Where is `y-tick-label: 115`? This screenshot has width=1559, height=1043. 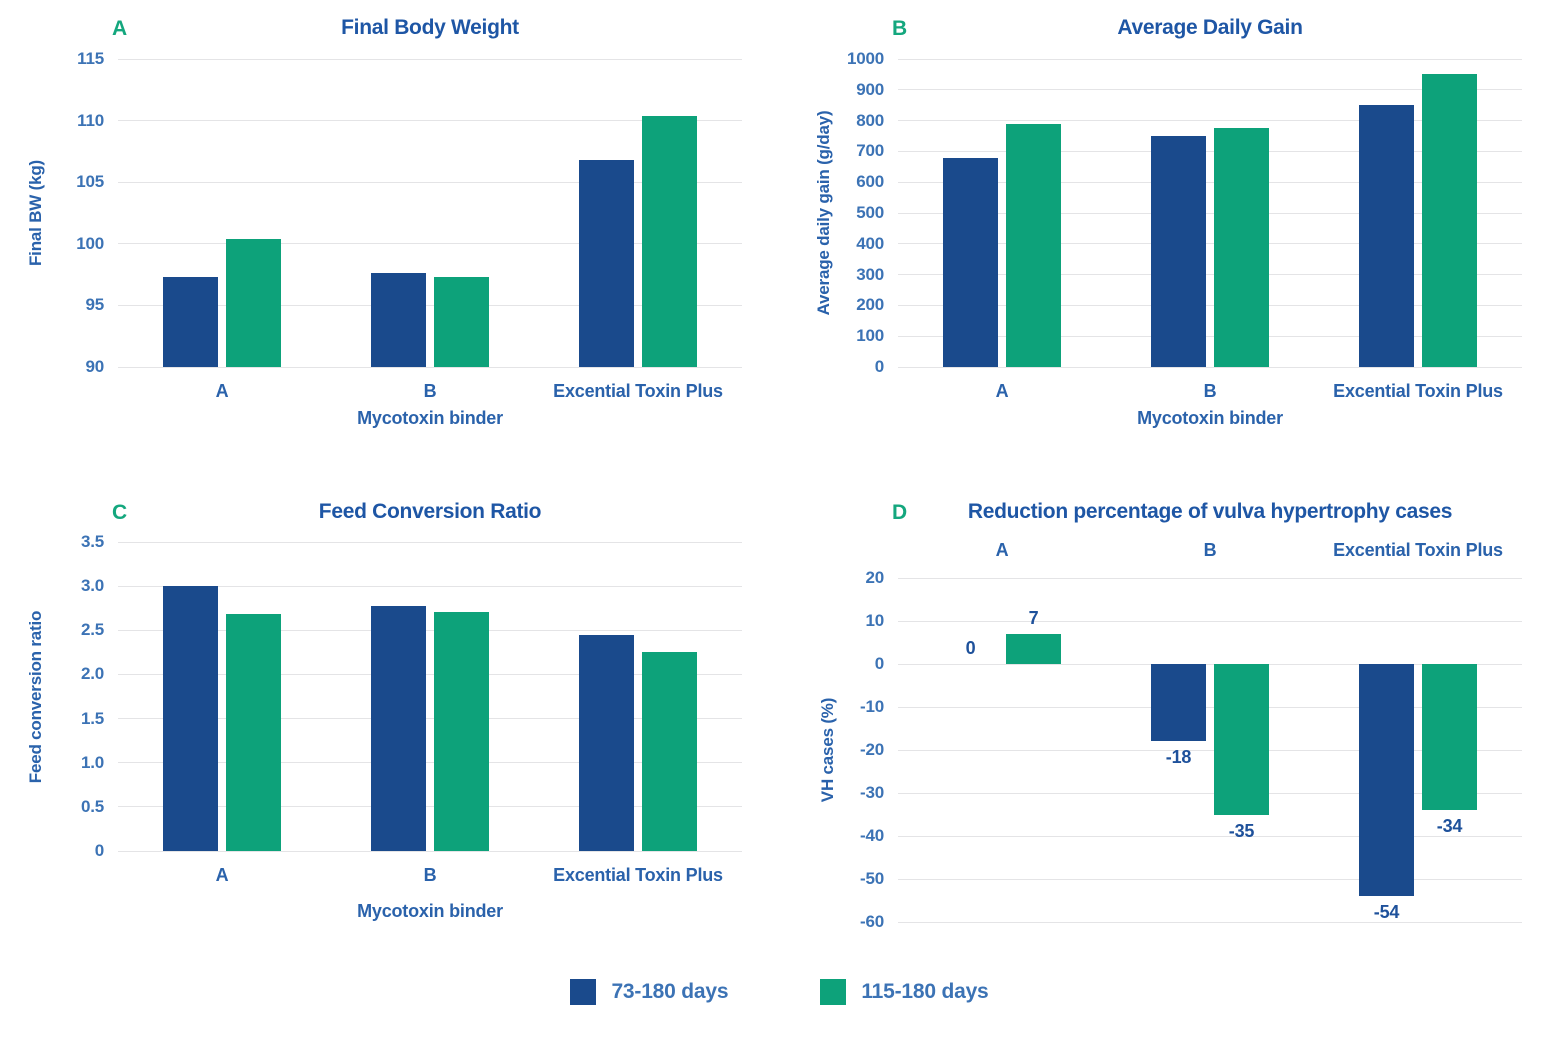
y-tick-label: 115 is located at coordinates (90, 58).